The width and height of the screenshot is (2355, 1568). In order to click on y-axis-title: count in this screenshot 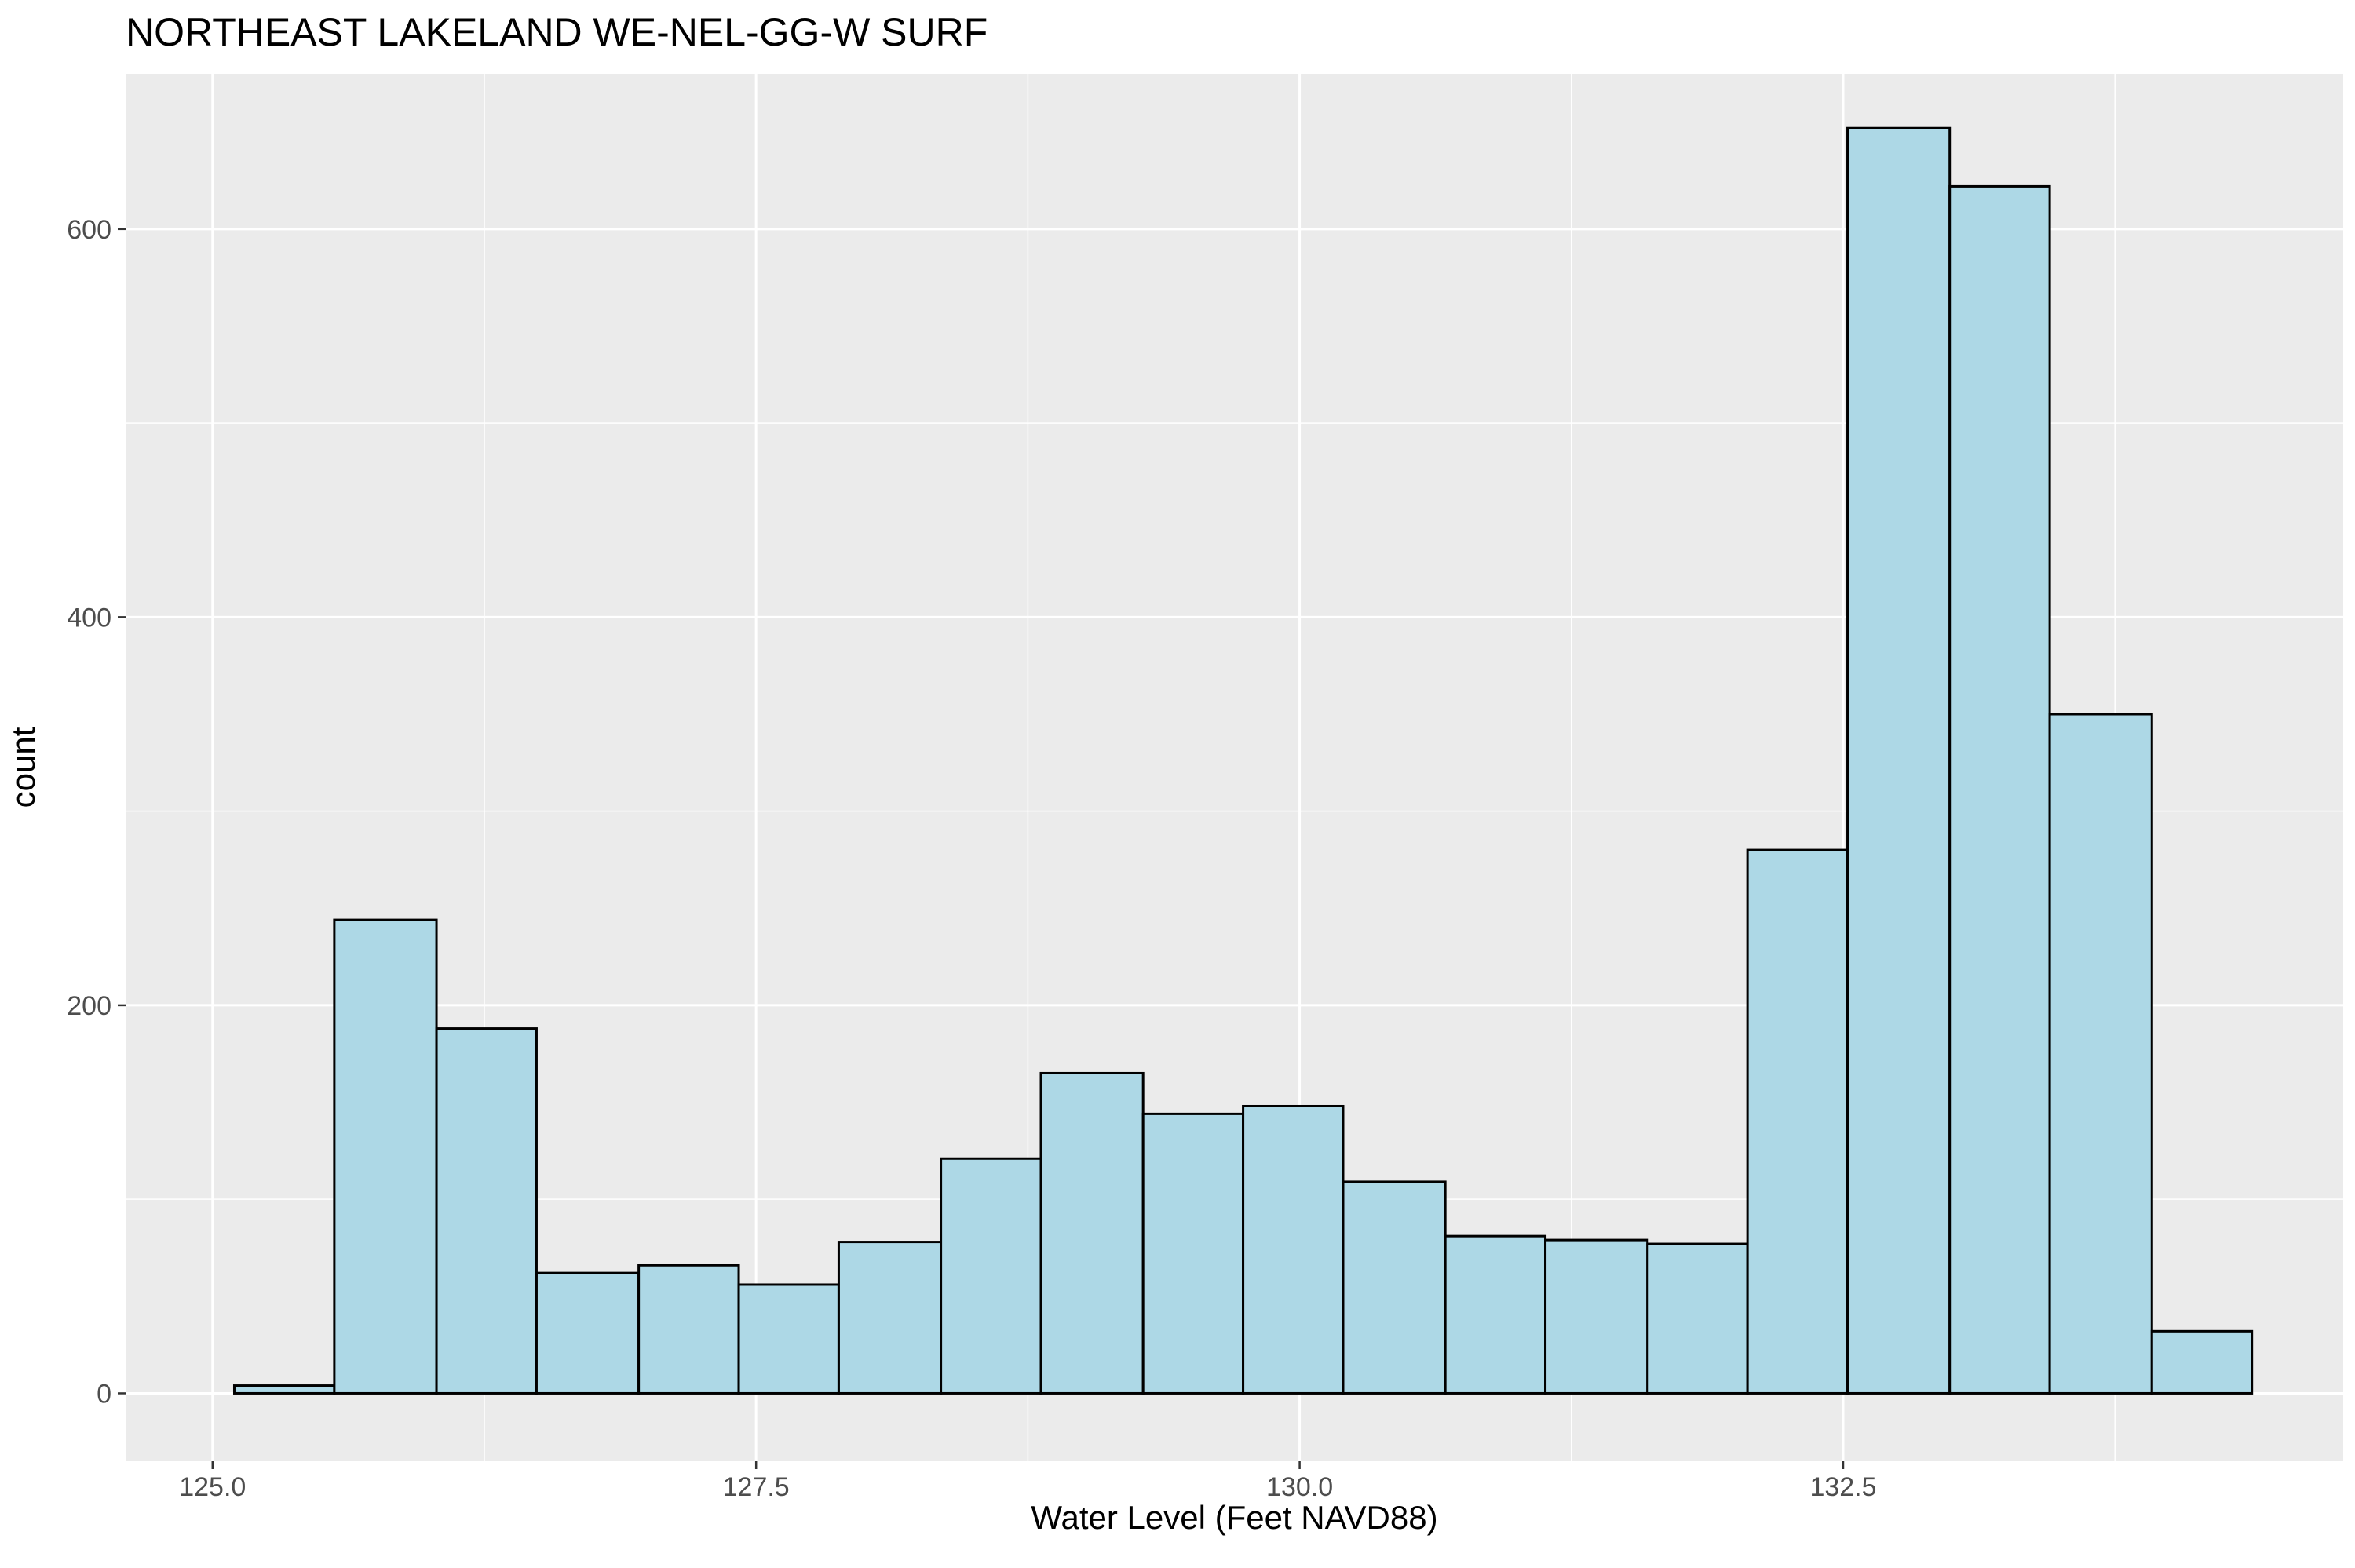, I will do `click(23, 767)`.